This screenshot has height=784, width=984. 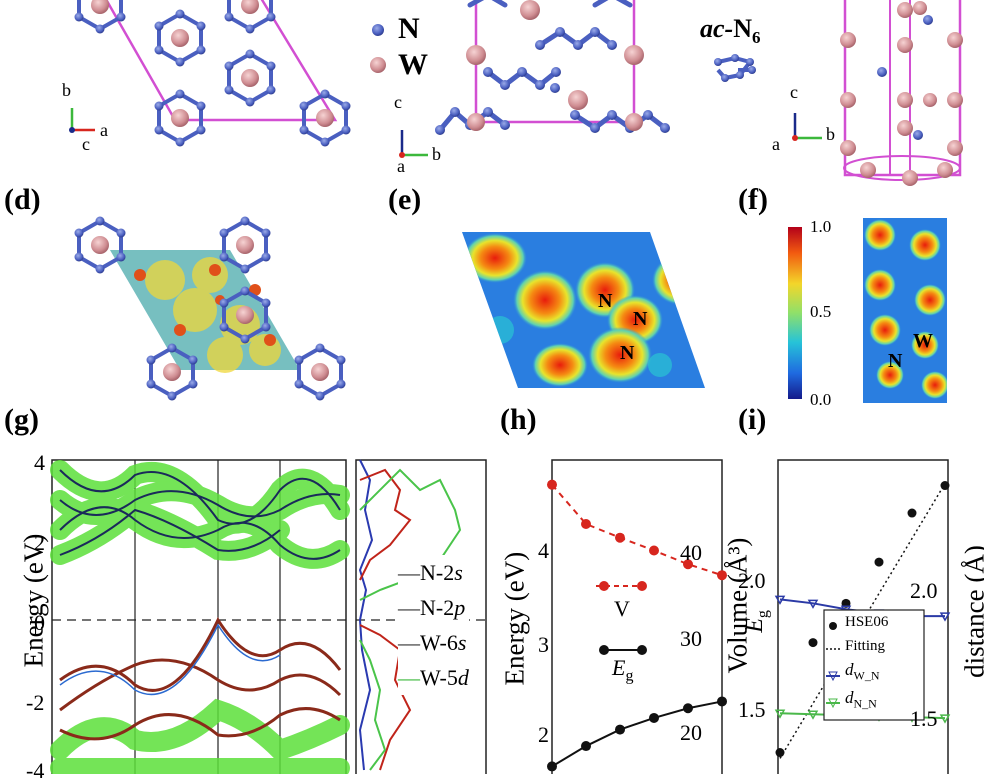 I want to click on panel-e-elf-map, so click(x=585, y=310).